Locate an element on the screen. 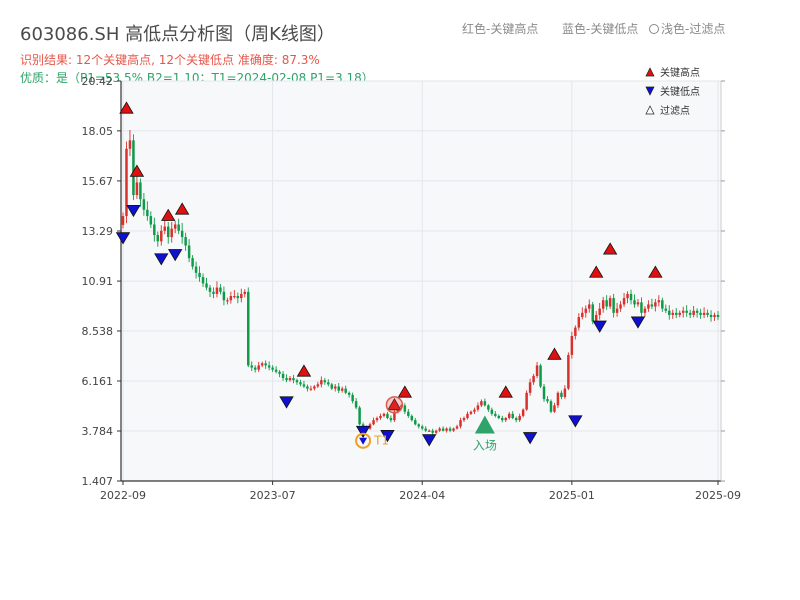  x-tick-label: 2024-04 is located at coordinates (422, 495).